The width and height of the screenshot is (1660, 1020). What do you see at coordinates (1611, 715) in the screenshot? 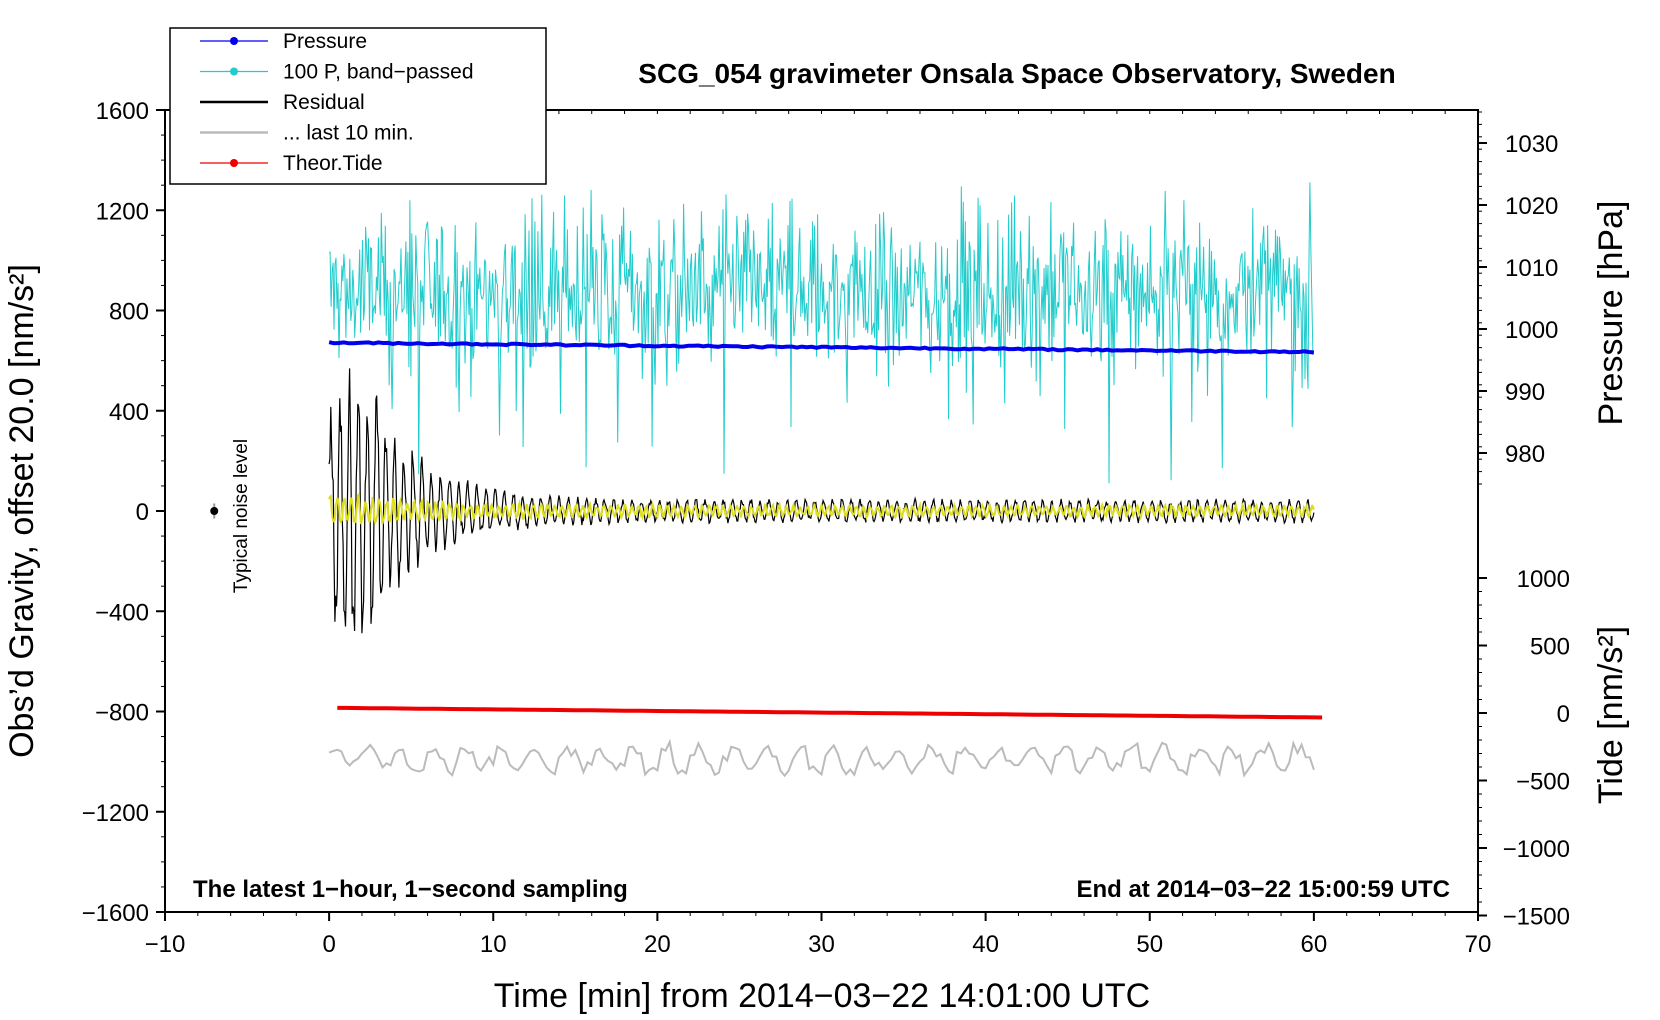
I see `tide-axis-title: Tide [nm/s²]` at bounding box center [1611, 715].